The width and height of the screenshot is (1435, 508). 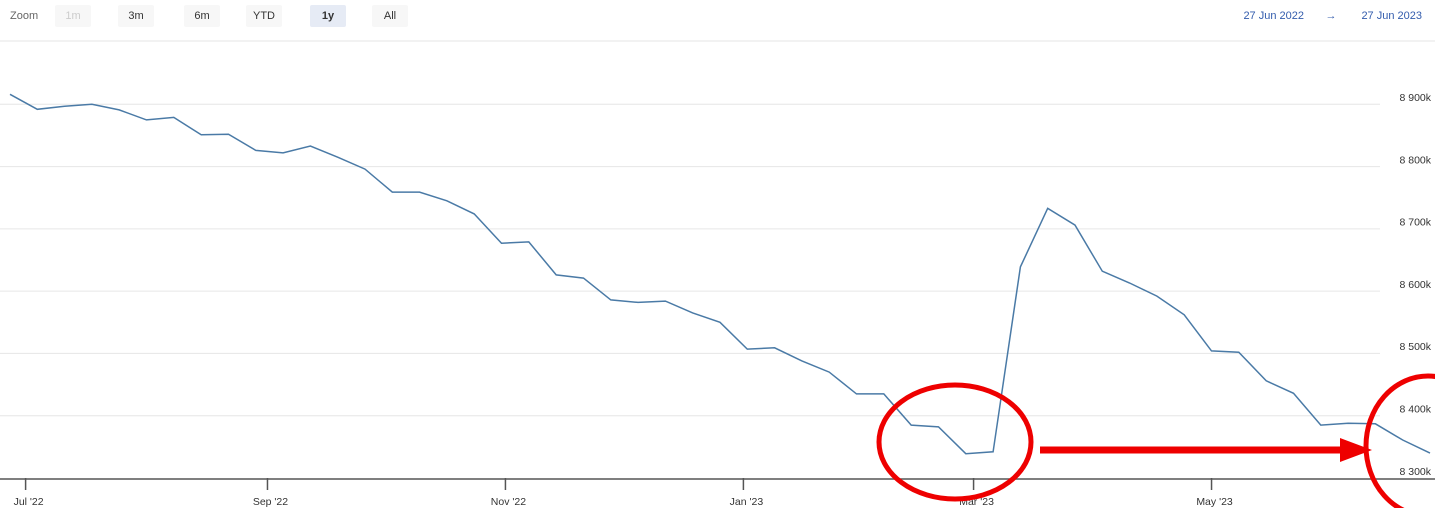 What do you see at coordinates (29, 502) in the screenshot?
I see `x-tick-label: Jul '22` at bounding box center [29, 502].